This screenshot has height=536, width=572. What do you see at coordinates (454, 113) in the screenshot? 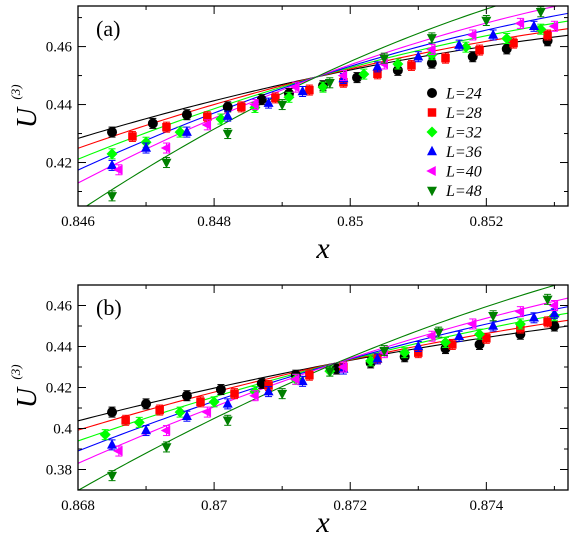
I see `legend-item: L=28` at bounding box center [454, 113].